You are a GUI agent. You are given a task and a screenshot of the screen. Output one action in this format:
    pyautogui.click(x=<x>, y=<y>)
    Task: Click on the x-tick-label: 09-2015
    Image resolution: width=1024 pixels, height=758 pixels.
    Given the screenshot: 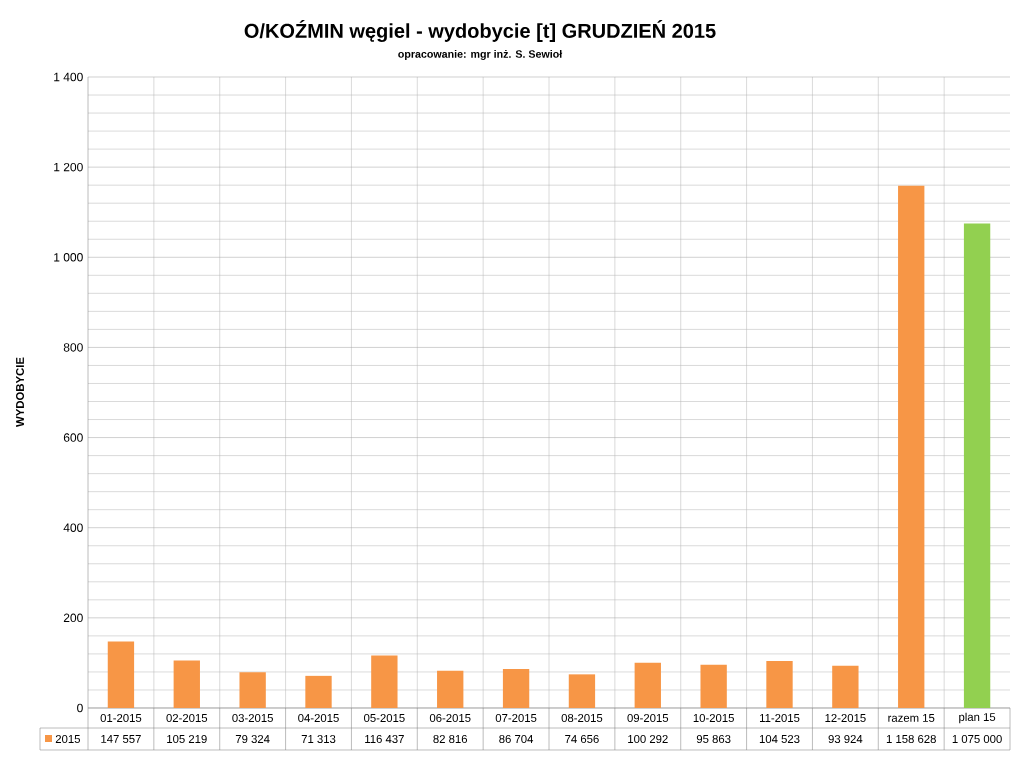 What is the action you would take?
    pyautogui.click(x=648, y=718)
    